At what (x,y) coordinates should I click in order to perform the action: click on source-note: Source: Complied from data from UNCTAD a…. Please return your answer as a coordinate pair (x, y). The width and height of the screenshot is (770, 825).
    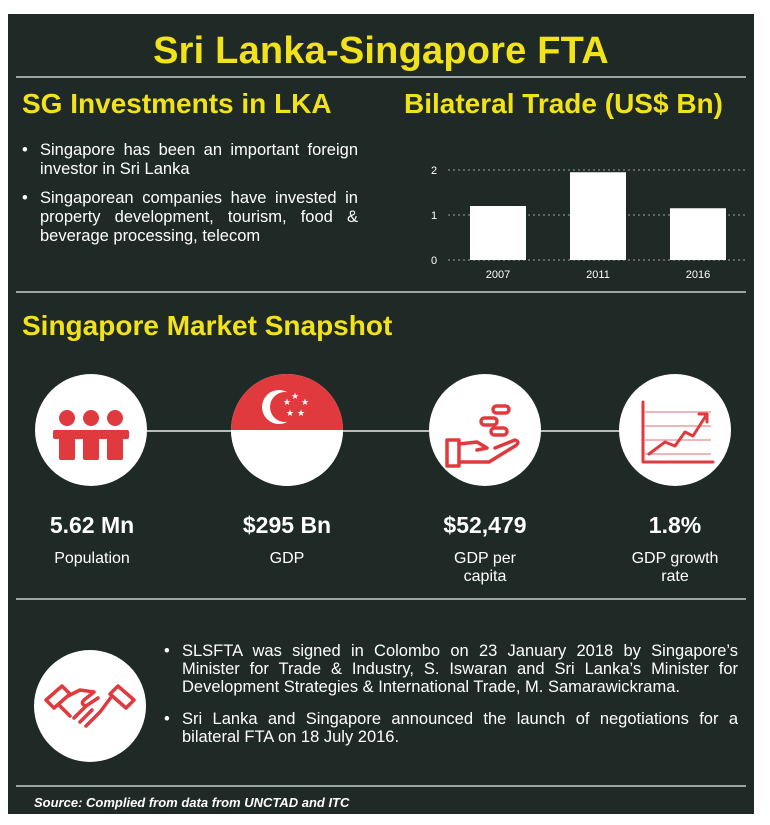
    Looking at the image, I should click on (192, 802).